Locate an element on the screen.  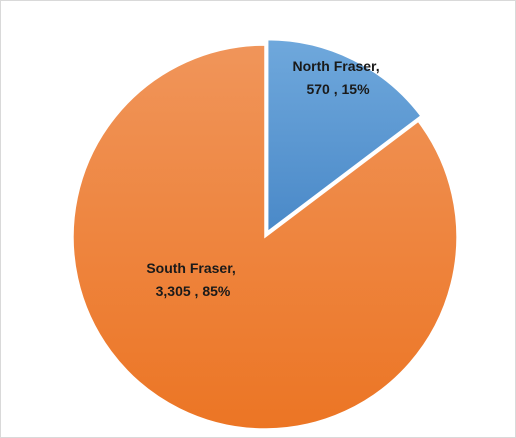
pie-slice-north-fraser is located at coordinates (344, 136).